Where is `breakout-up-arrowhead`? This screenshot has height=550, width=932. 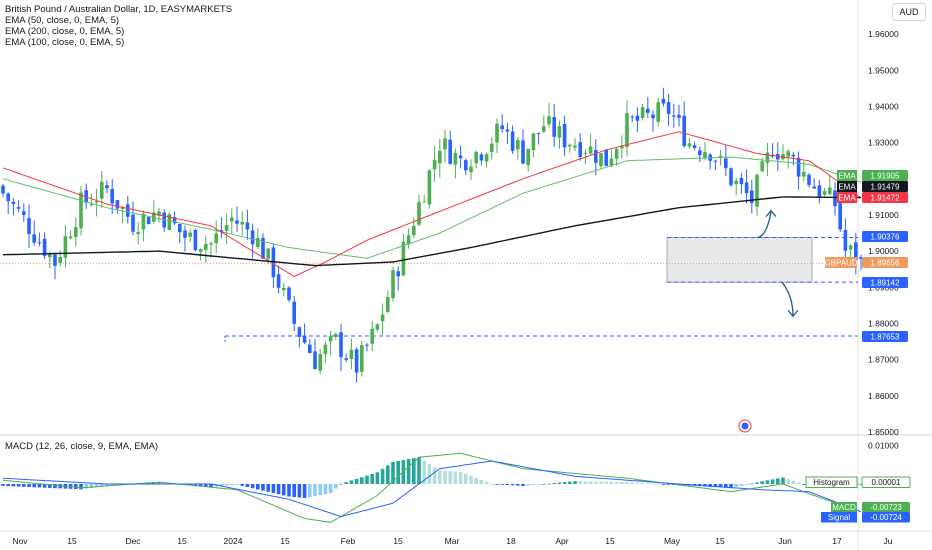
breakout-up-arrowhead is located at coordinates (771, 213).